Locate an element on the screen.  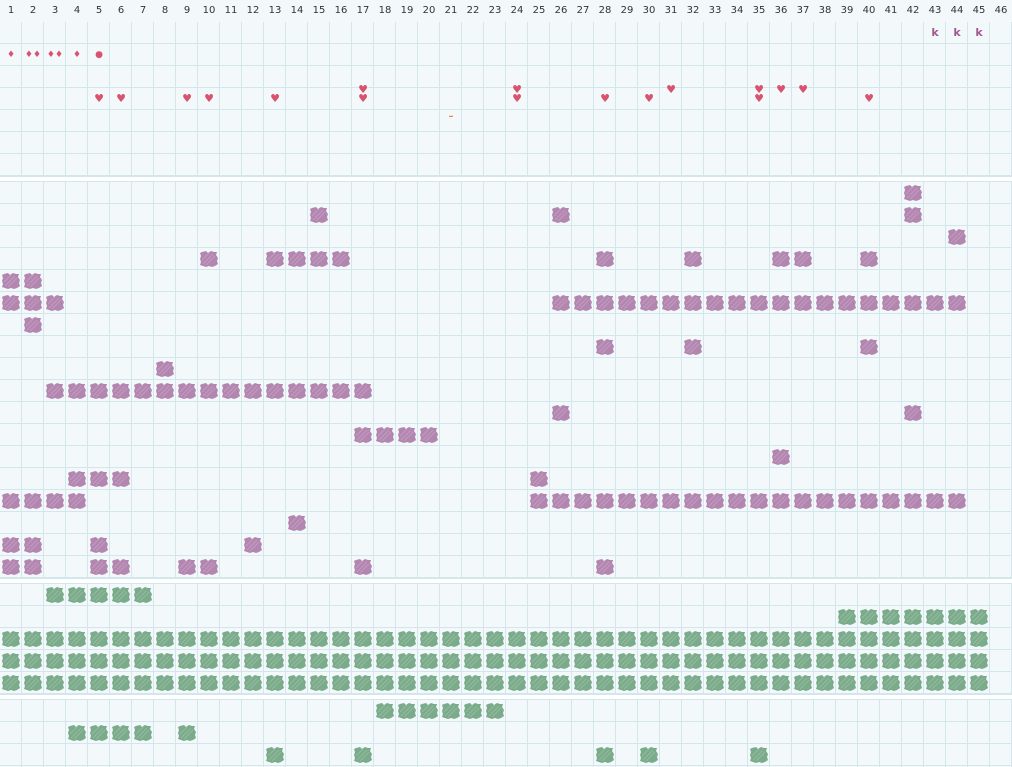
column-header: 27 is located at coordinates (583, 10).